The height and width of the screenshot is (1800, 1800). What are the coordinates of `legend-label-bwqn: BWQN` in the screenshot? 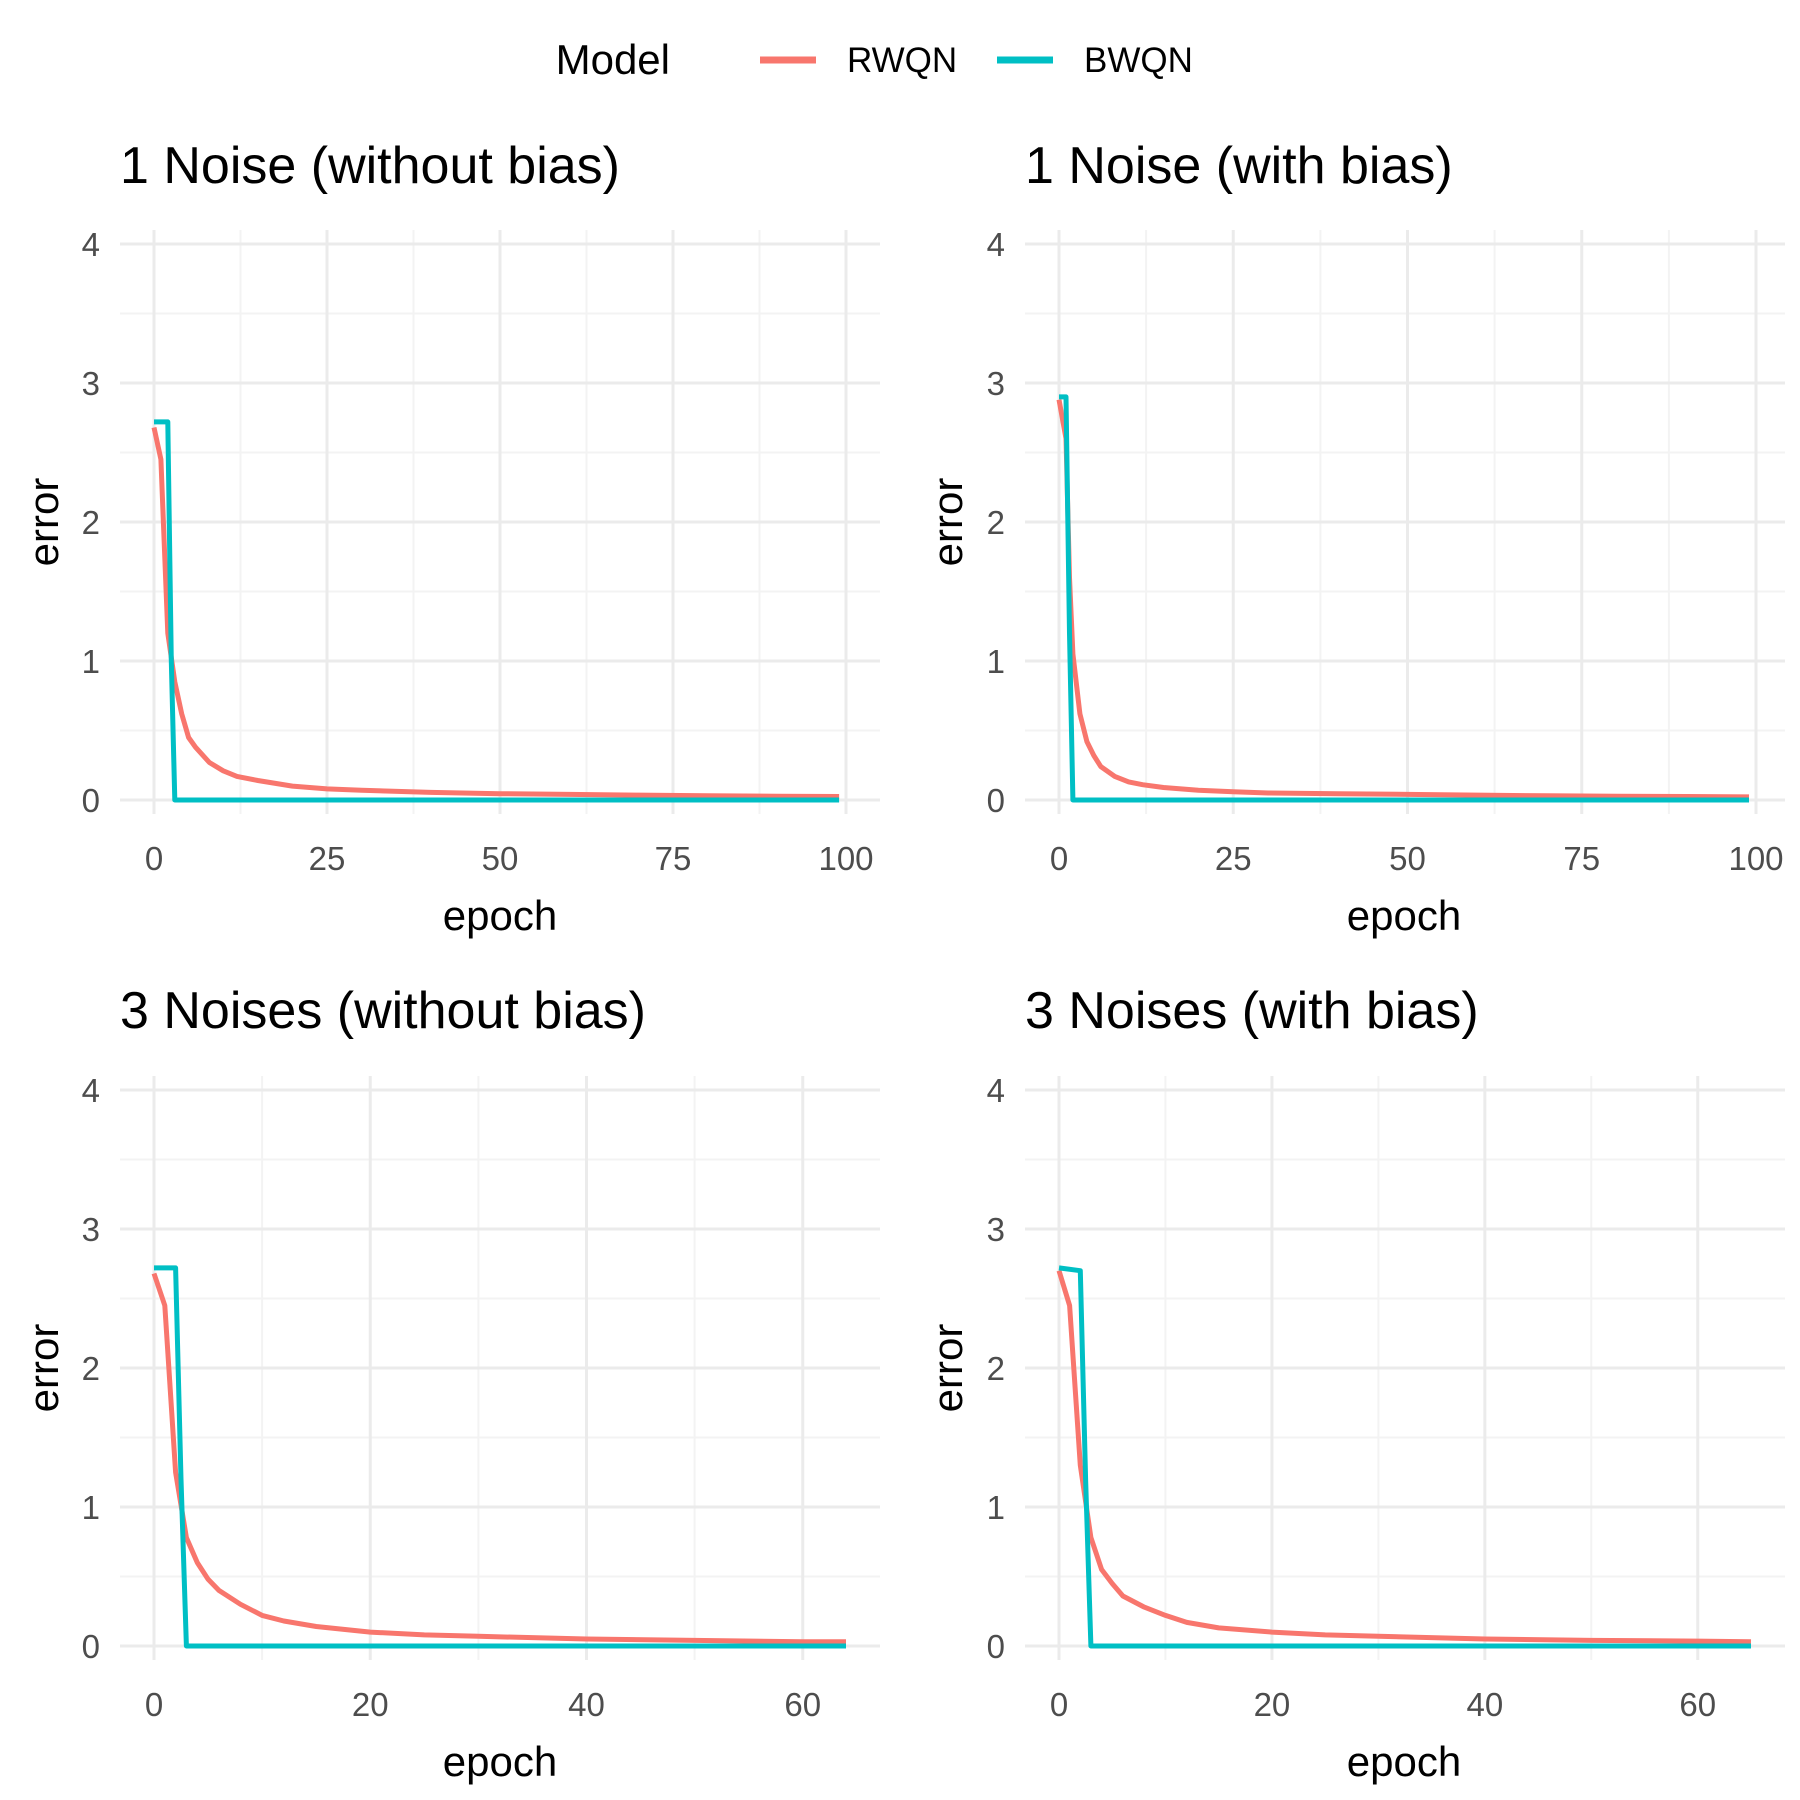 It's located at (1138, 60).